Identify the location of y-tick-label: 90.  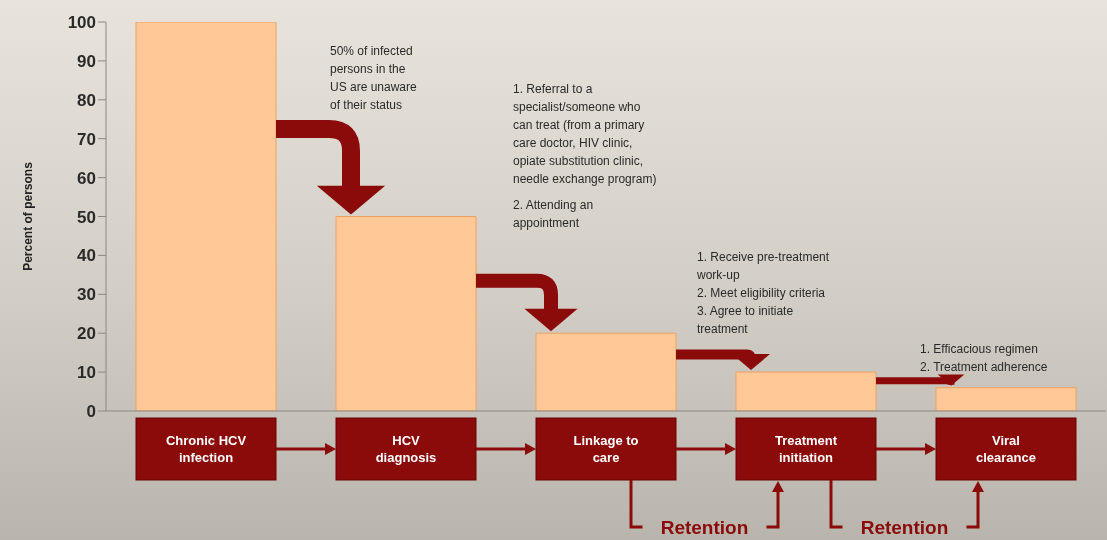
(86, 61).